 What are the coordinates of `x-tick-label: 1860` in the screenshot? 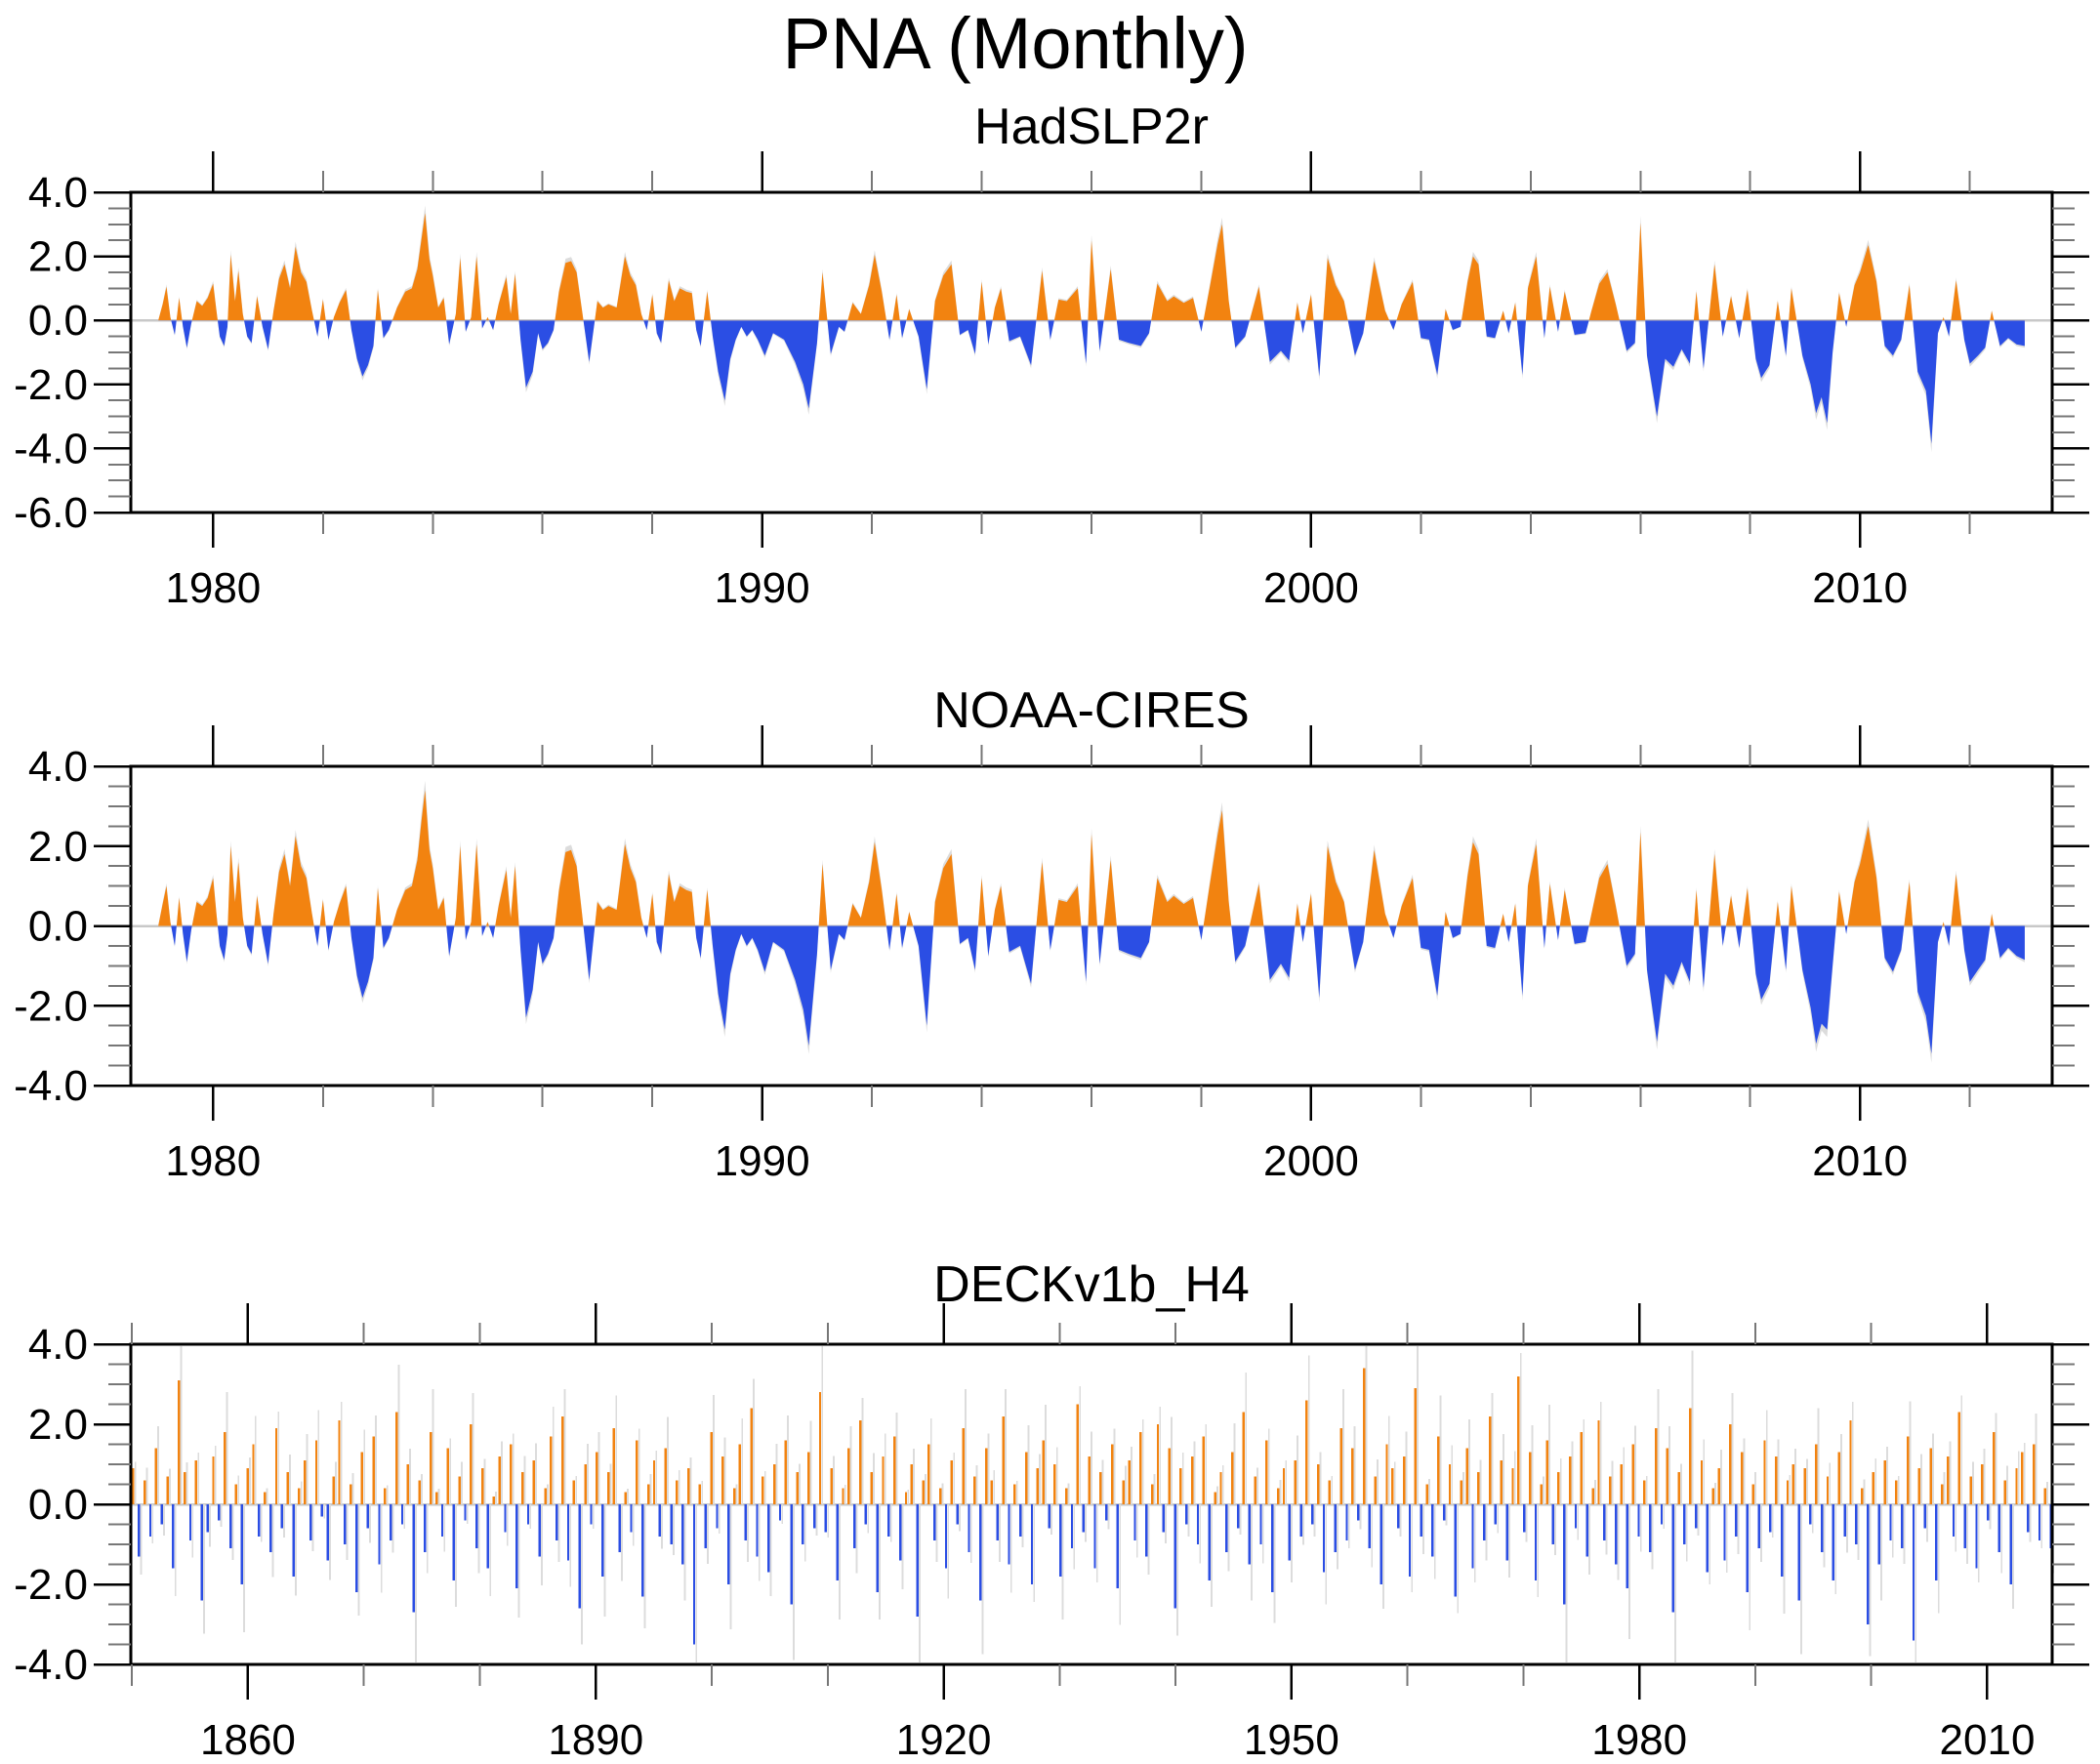 It's located at (248, 1740).